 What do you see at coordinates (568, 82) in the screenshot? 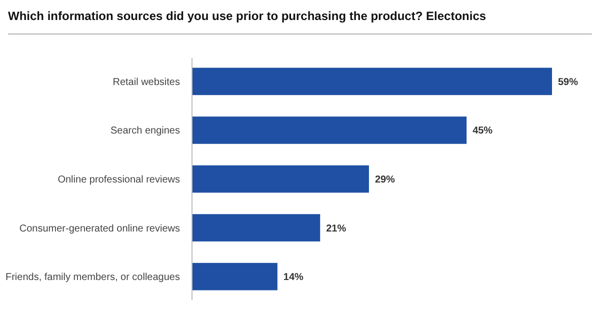
I see `data-label: 59%` at bounding box center [568, 82].